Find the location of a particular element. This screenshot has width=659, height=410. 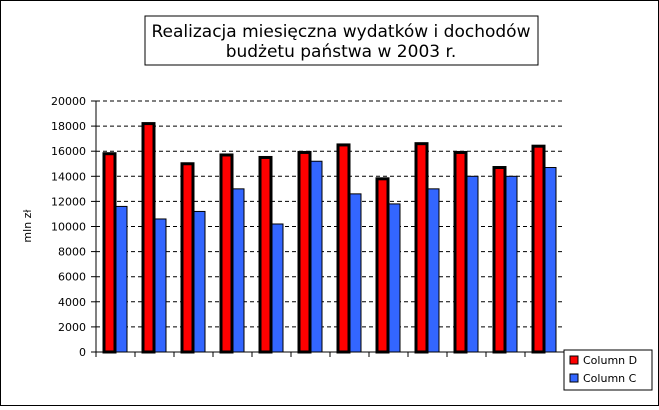

title-box is located at coordinates (341, 40).